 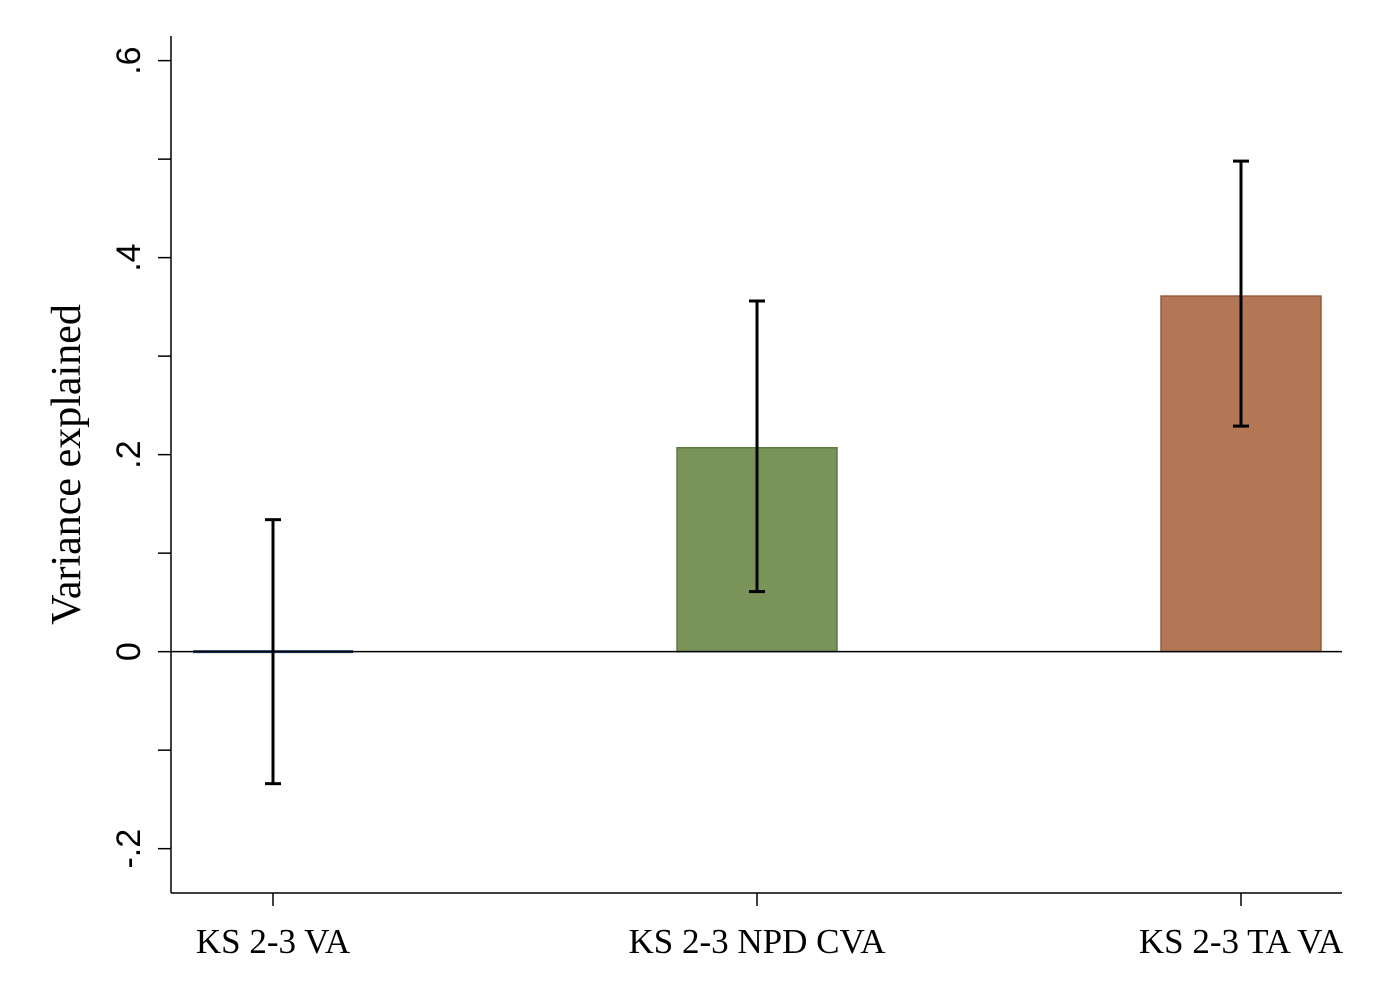 I want to click on y-axis-title: Variance explained, so click(x=67, y=464).